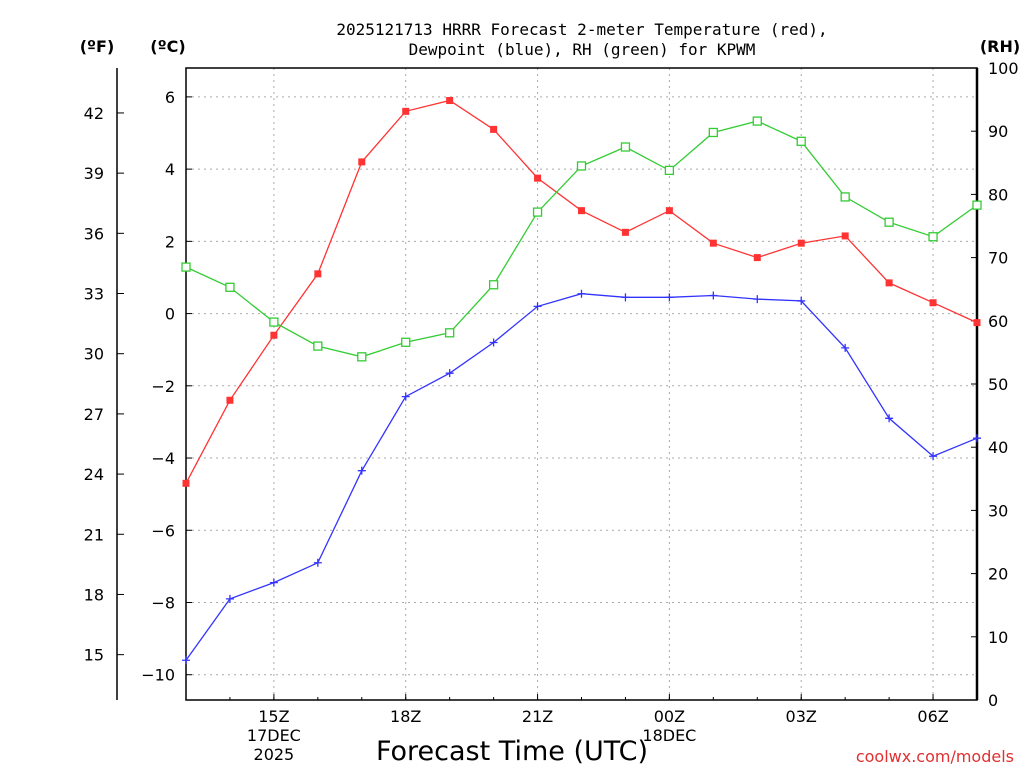 The width and height of the screenshot is (1024, 768). What do you see at coordinates (935, 756) in the screenshot?
I see `watermark: coolwx.com/models` at bounding box center [935, 756].